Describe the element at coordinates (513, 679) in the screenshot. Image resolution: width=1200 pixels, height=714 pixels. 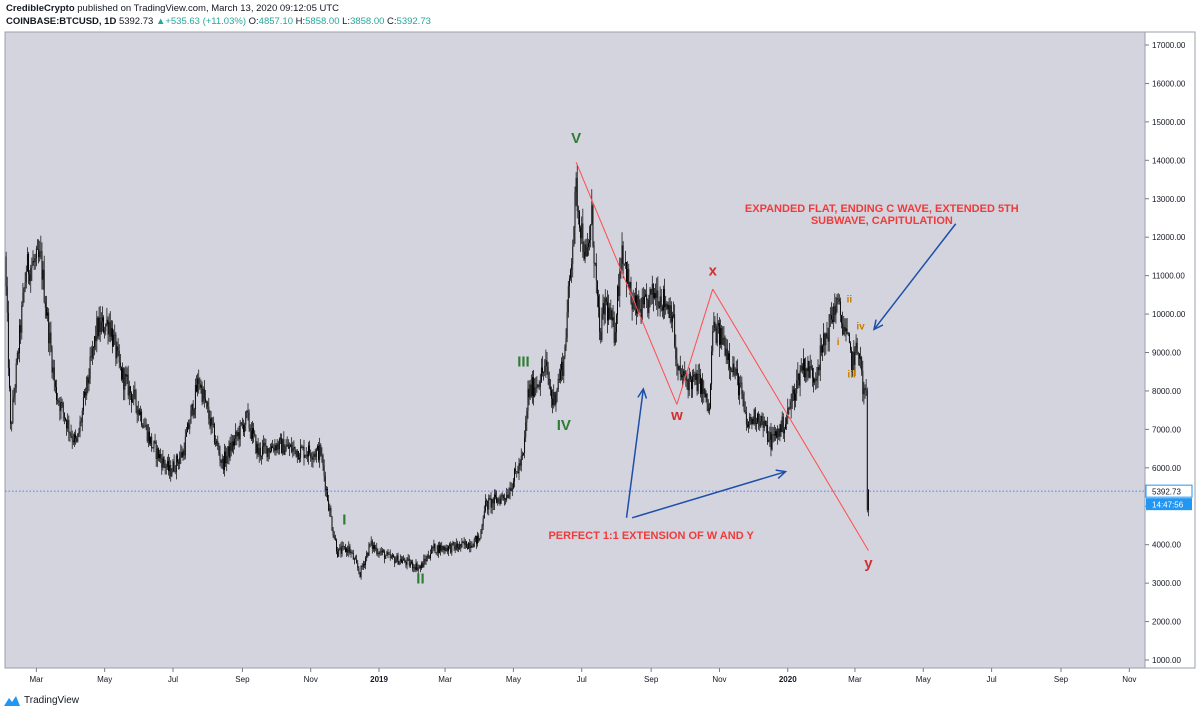
I see `time-tick-label: May` at that location.